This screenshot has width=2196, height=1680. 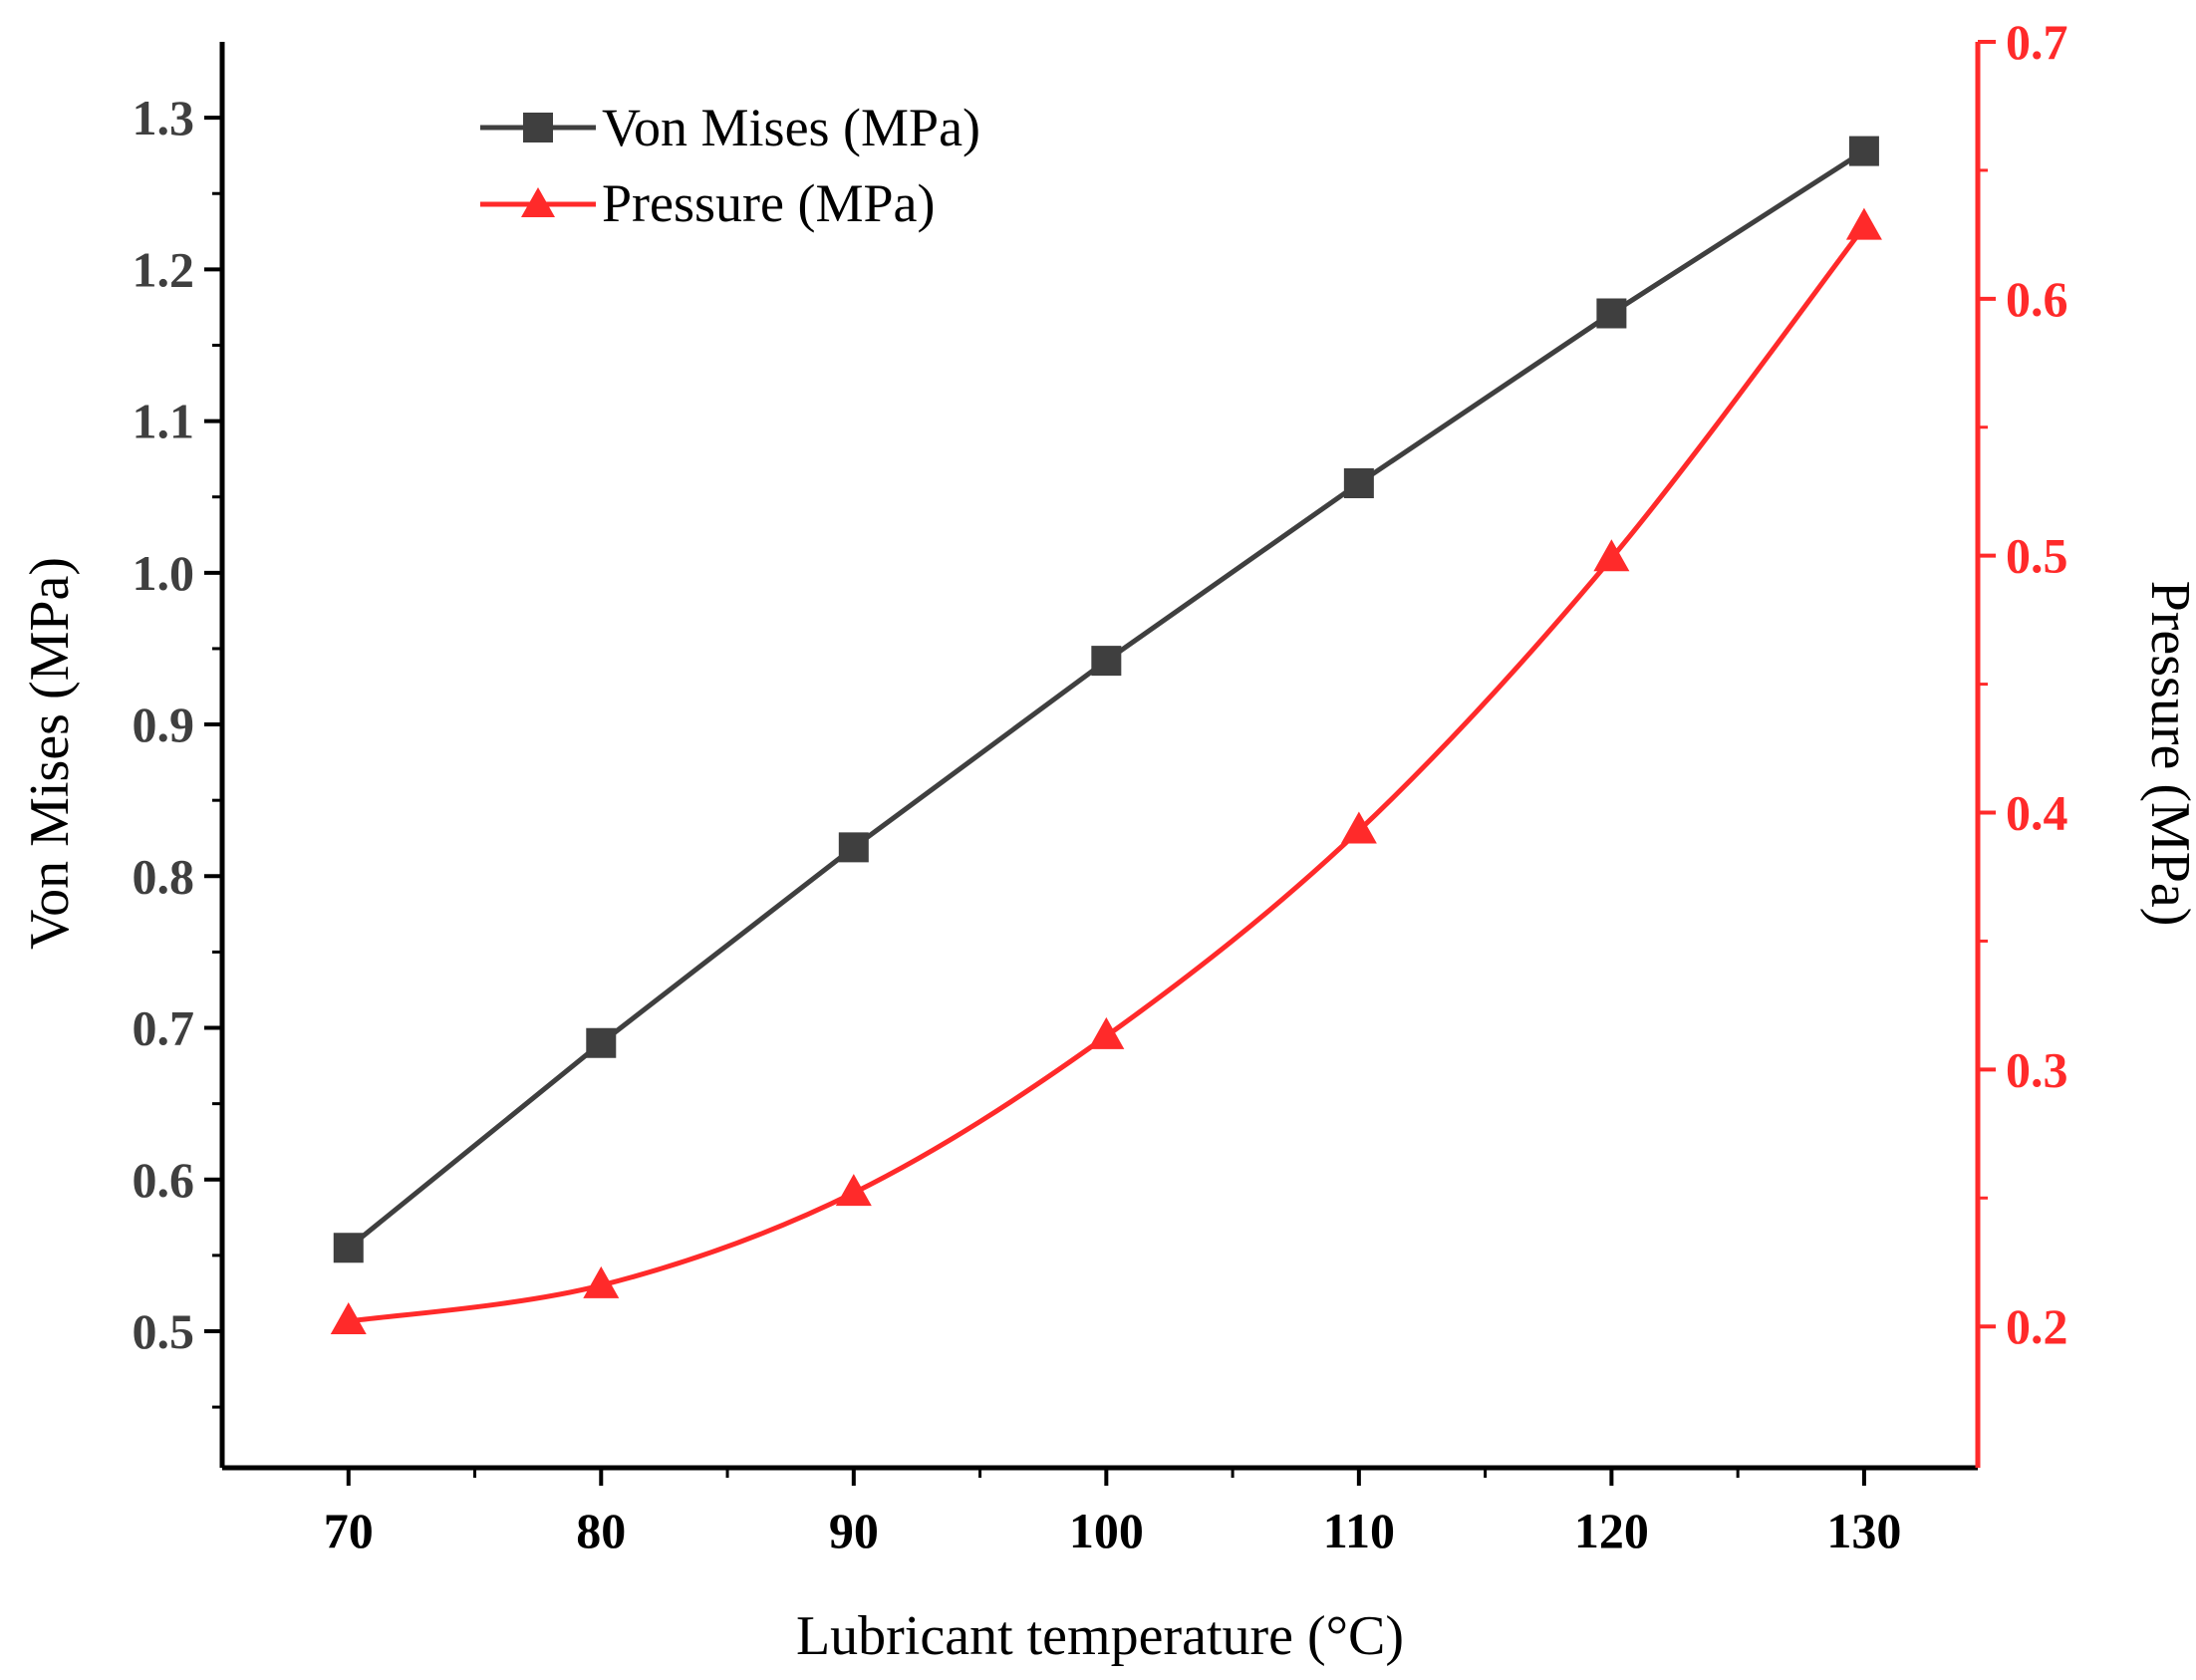 What do you see at coordinates (2037, 299) in the screenshot?
I see `y-right-tick-label: 0.6` at bounding box center [2037, 299].